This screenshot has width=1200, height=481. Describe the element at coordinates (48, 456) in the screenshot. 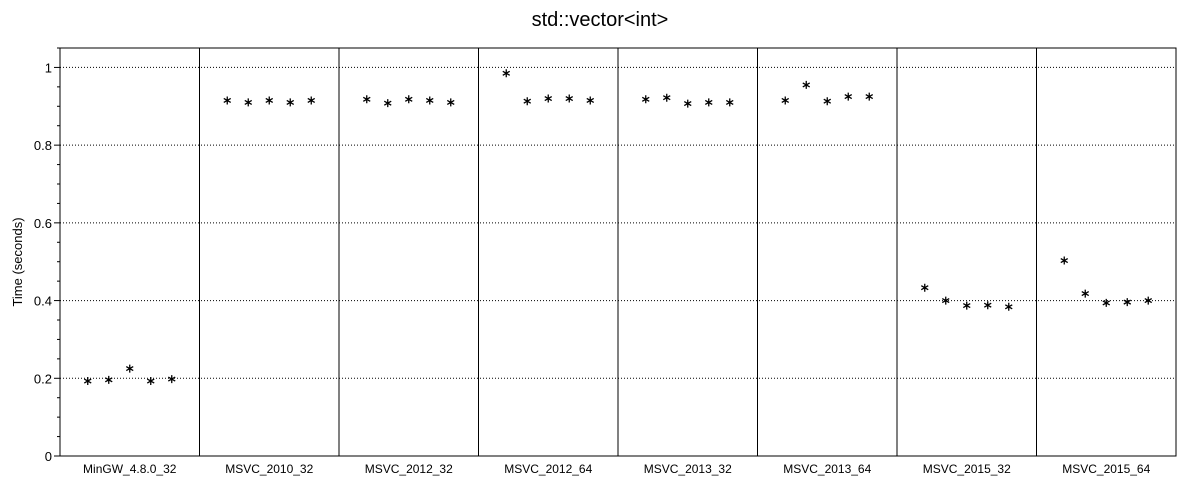

I see `y-tick-label: 0` at that location.